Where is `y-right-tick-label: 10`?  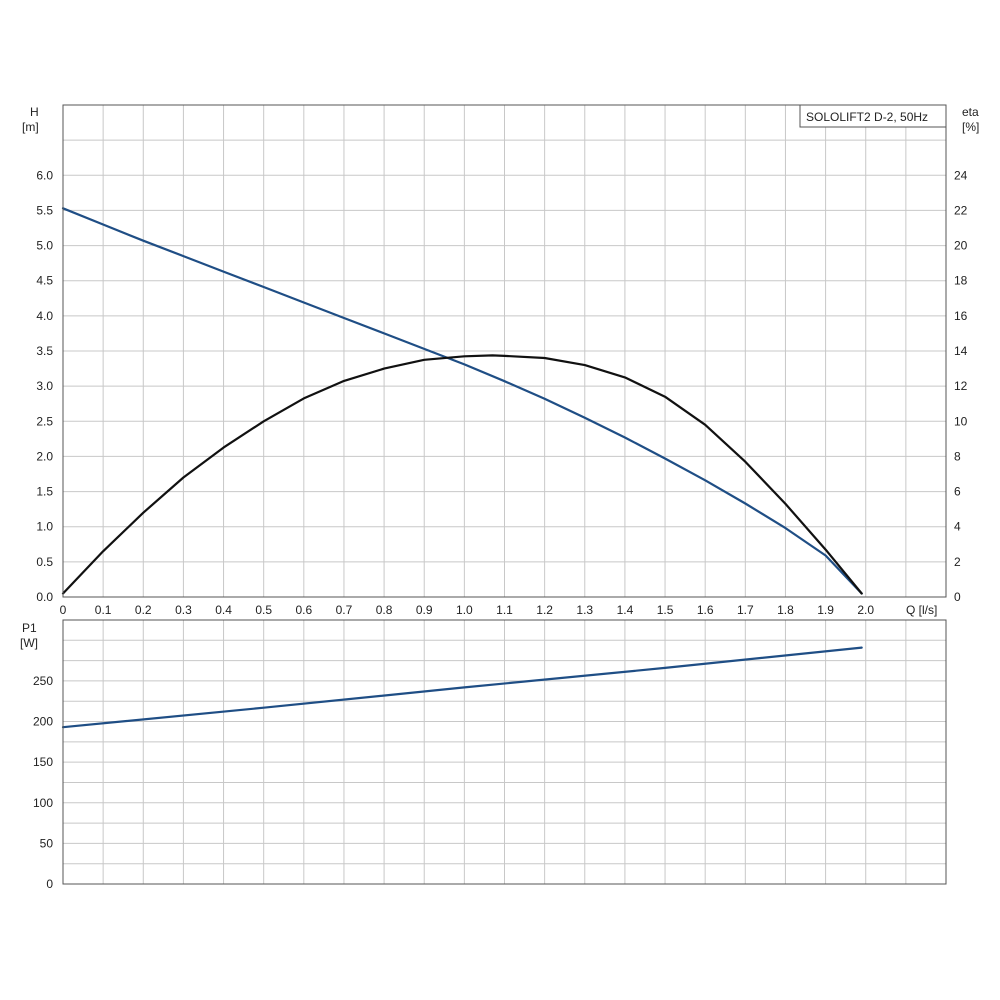
y-right-tick-label: 10 is located at coordinates (961, 421).